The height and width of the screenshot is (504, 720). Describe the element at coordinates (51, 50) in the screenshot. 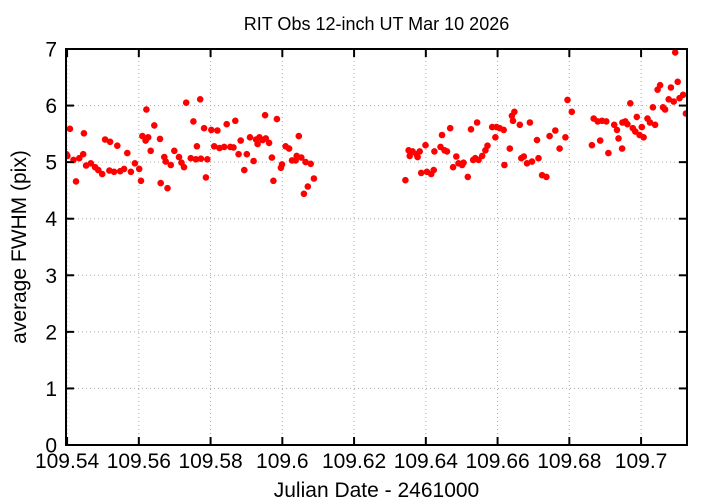

I see `svg-text: 7` at that location.